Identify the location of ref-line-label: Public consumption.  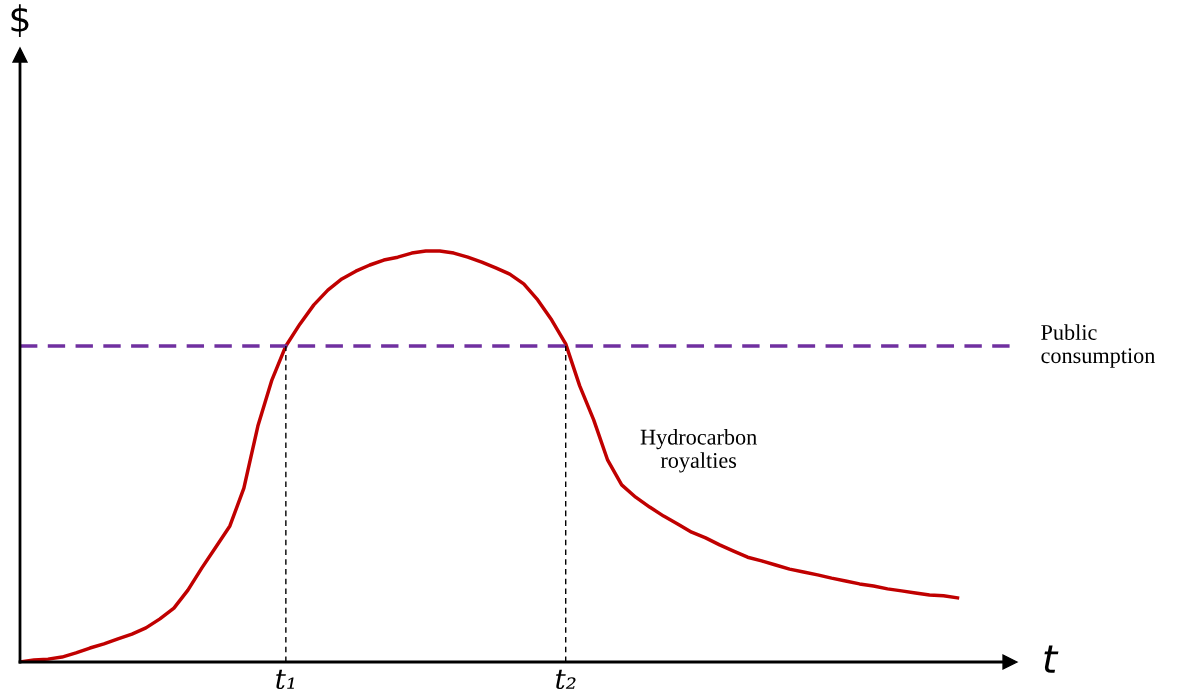
(1098, 346).